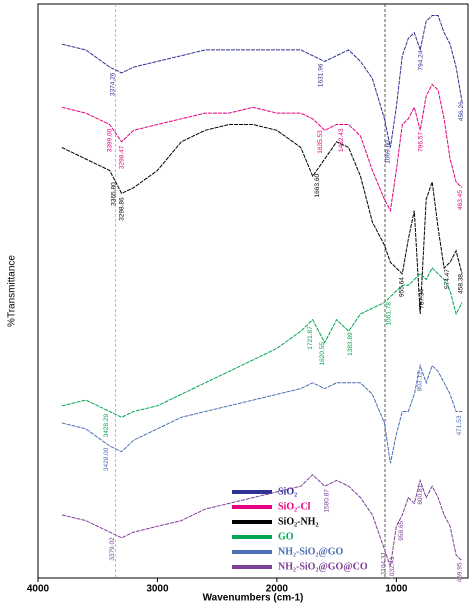 This screenshot has width=474, height=607. What do you see at coordinates (113, 194) in the screenshot?
I see `peak-label: 3365.80` at bounding box center [113, 194].